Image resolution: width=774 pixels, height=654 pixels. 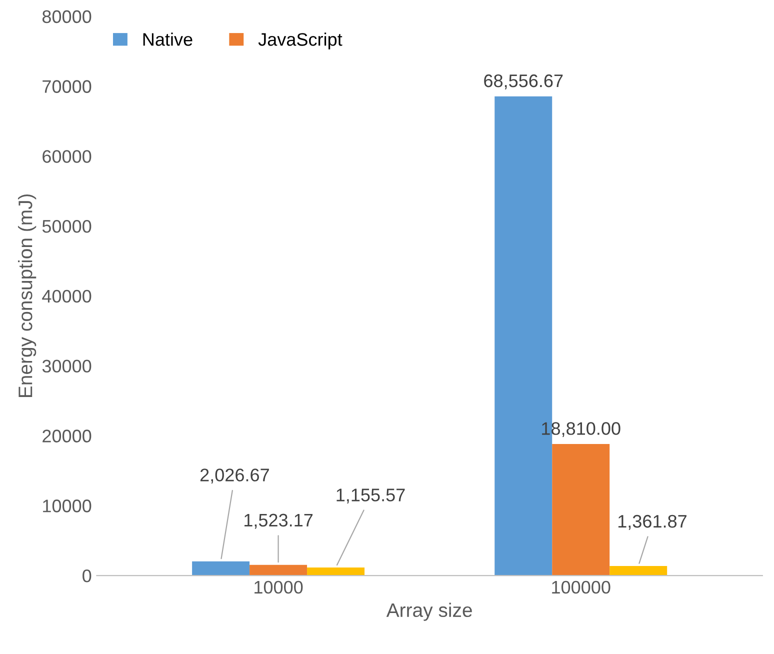 What do you see at coordinates (67, 226) in the screenshot?
I see `y-tick-label: 50000` at bounding box center [67, 226].